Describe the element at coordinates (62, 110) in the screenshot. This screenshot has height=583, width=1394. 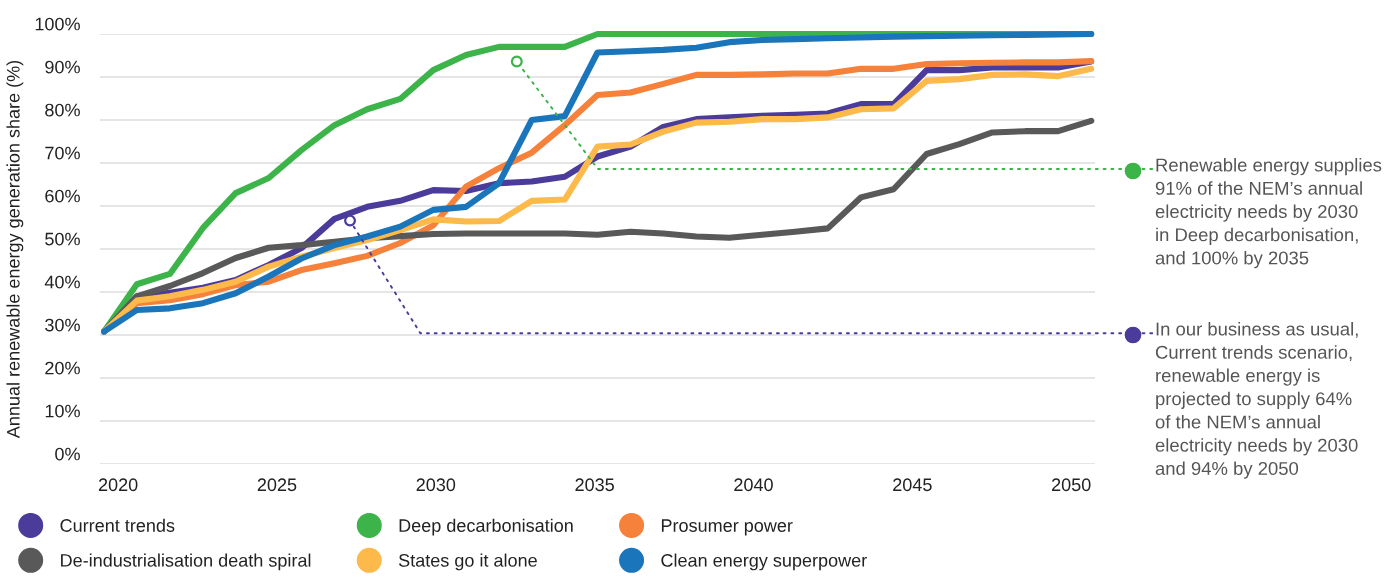
I see `y-tick-label: 80%` at that location.